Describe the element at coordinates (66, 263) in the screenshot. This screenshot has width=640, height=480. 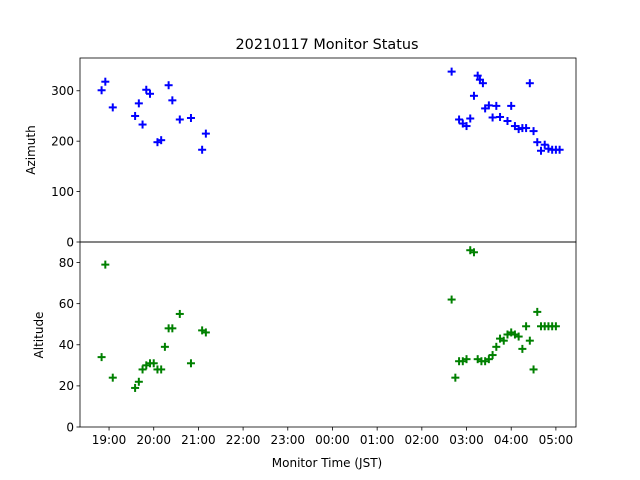
I see `altitude-y-tick-label: 80` at that location.